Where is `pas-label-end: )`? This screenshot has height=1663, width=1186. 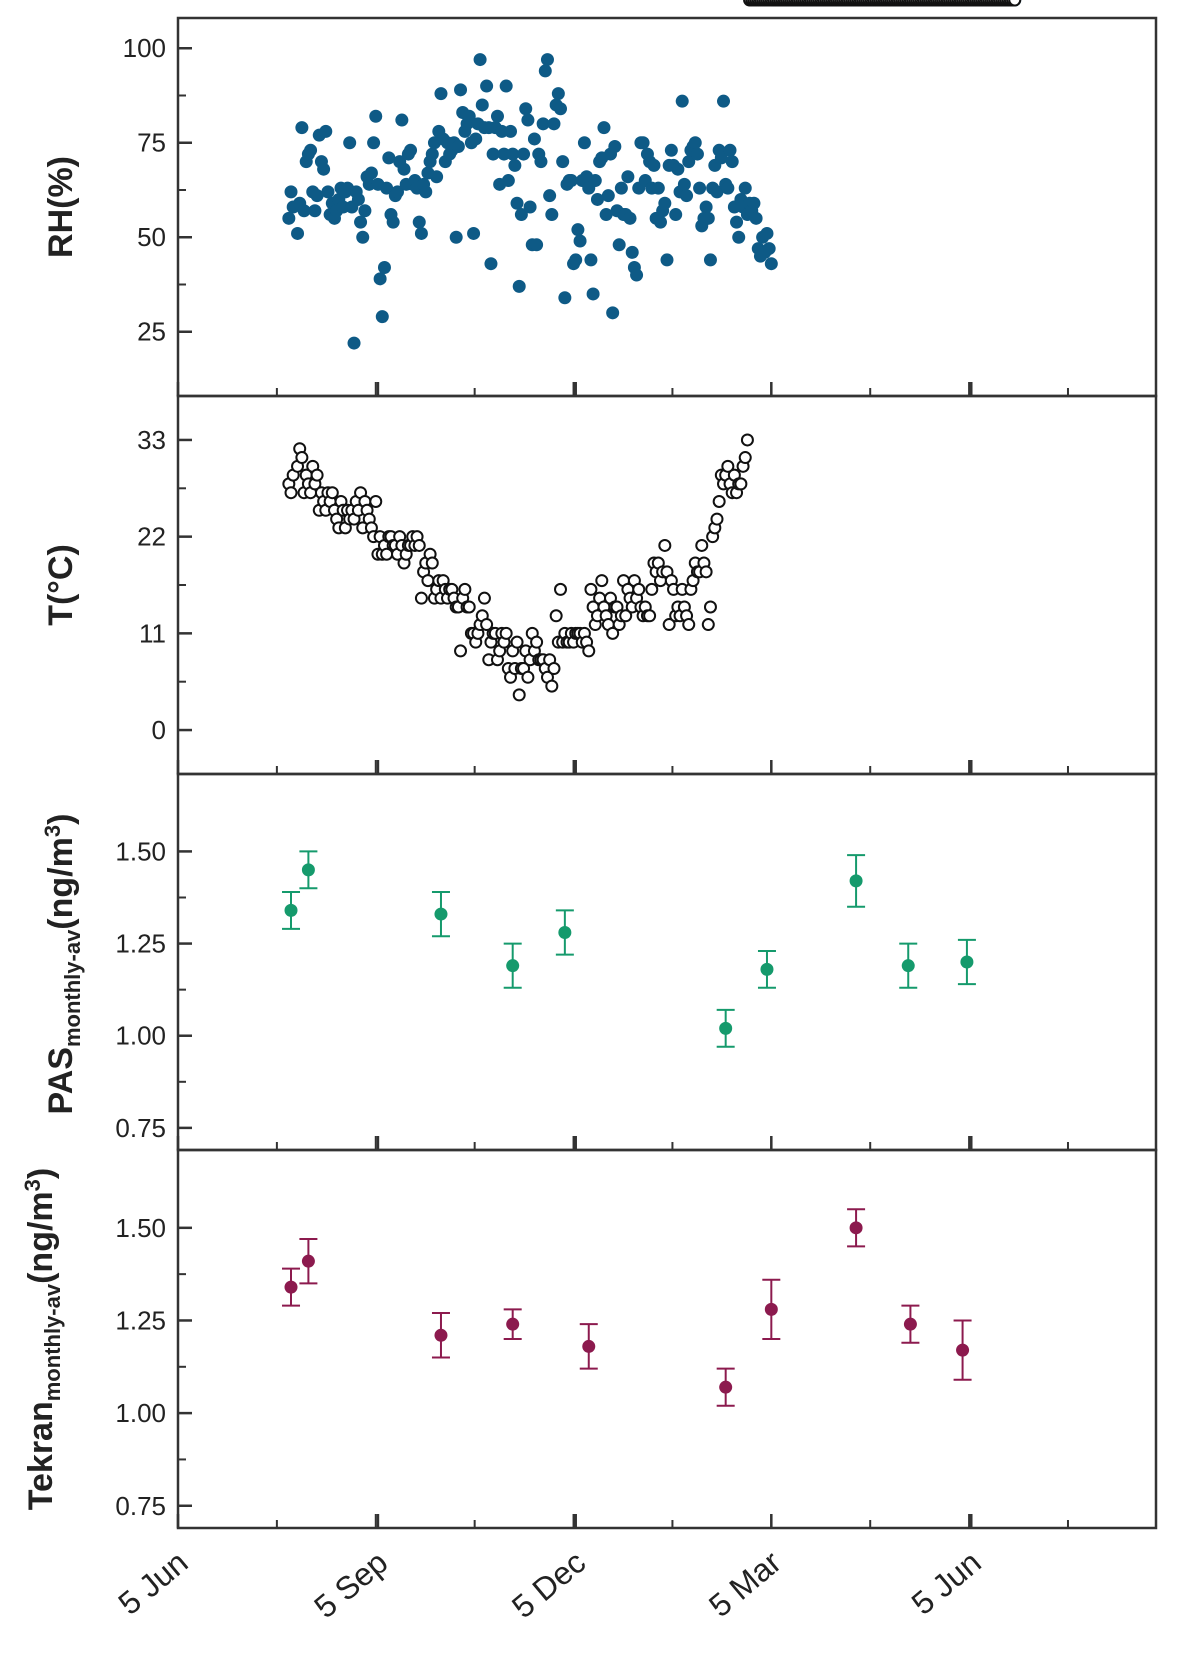 pas-label-end: ) is located at coordinates (61, 819).